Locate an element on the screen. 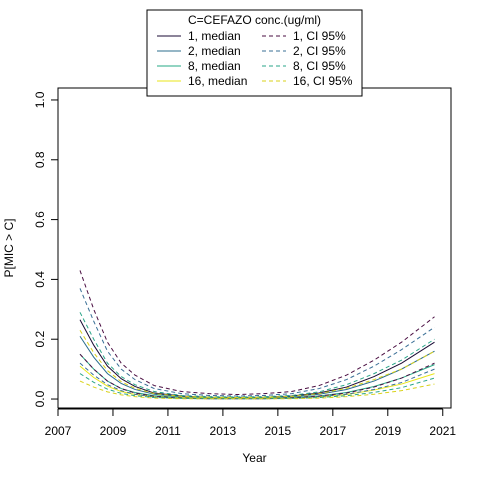 Image resolution: width=480 pixels, height=480 pixels. series-line-16-ci-95-lower is located at coordinates (257, 390).